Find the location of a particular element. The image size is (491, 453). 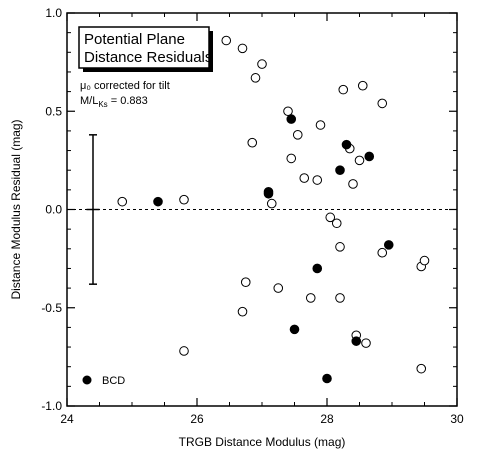

x-tick-label: 26 is located at coordinates (197, 419).